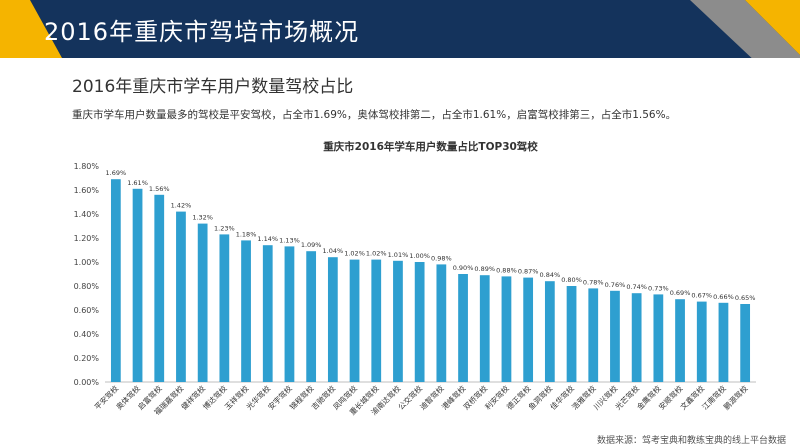 The width and height of the screenshot is (800, 448). What do you see at coordinates (636, 287) in the screenshot?
I see `data-label: 0.74%` at bounding box center [636, 287].